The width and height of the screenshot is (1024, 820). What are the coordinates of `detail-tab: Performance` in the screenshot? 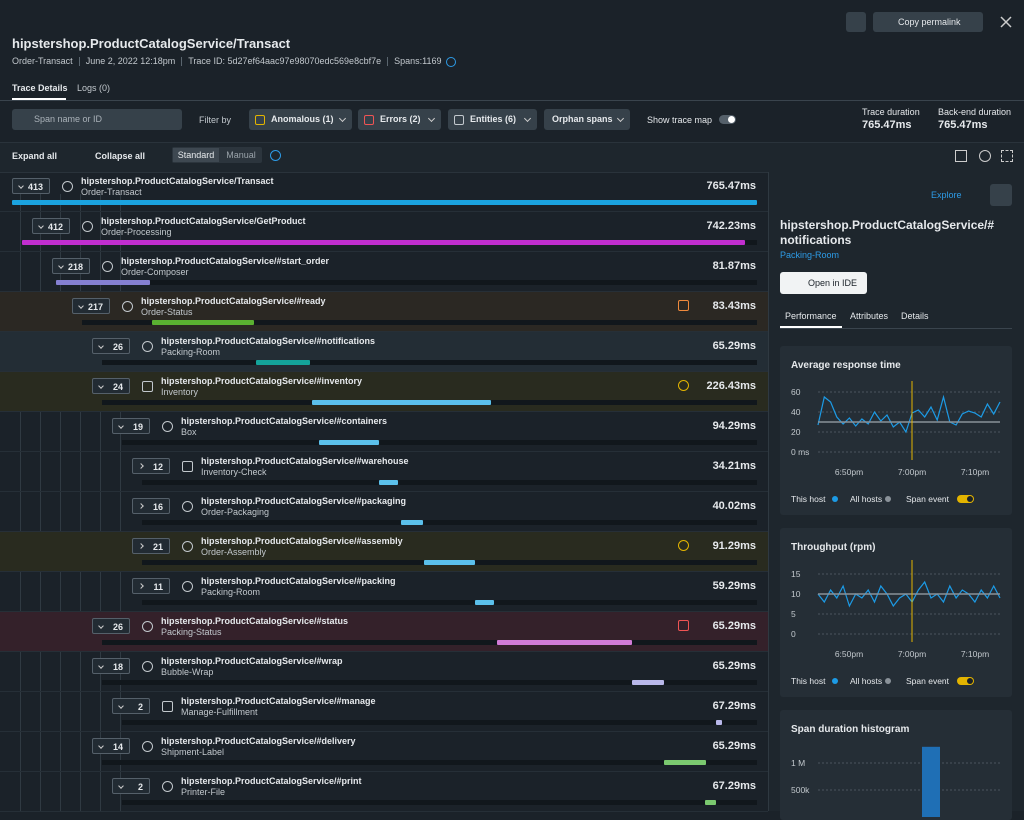 It's located at (811, 316).